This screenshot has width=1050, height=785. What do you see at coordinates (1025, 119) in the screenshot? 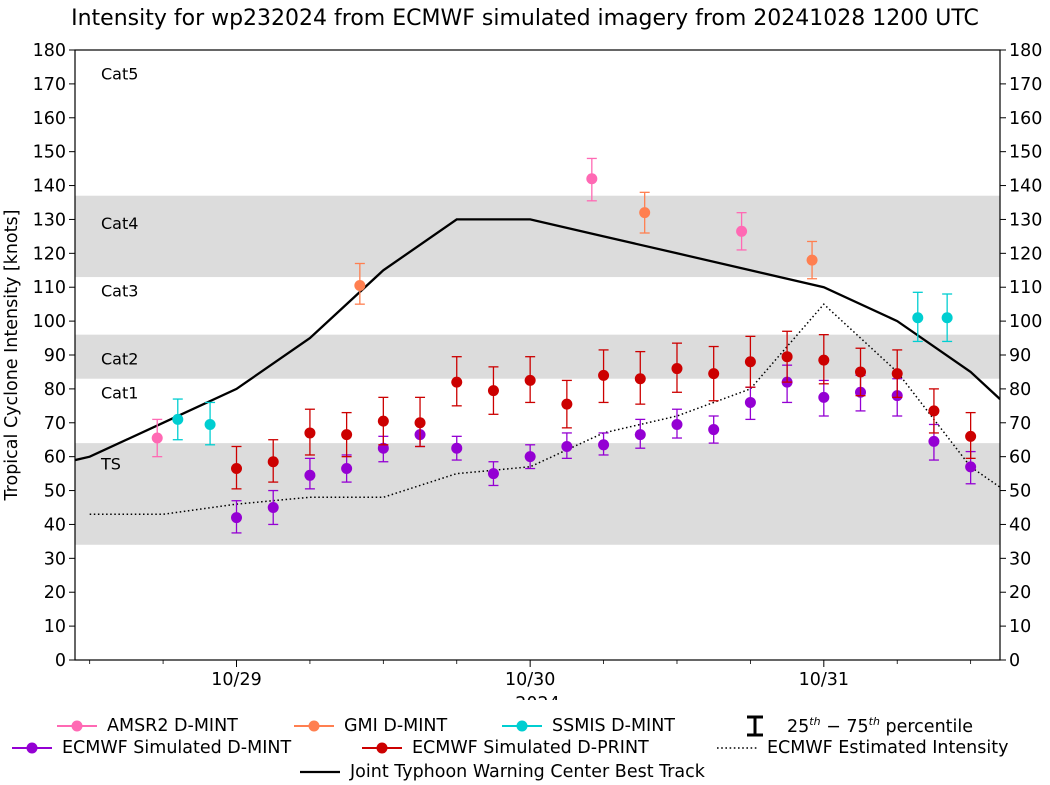
I see `y-tick-label-right: 160` at bounding box center [1025, 119].